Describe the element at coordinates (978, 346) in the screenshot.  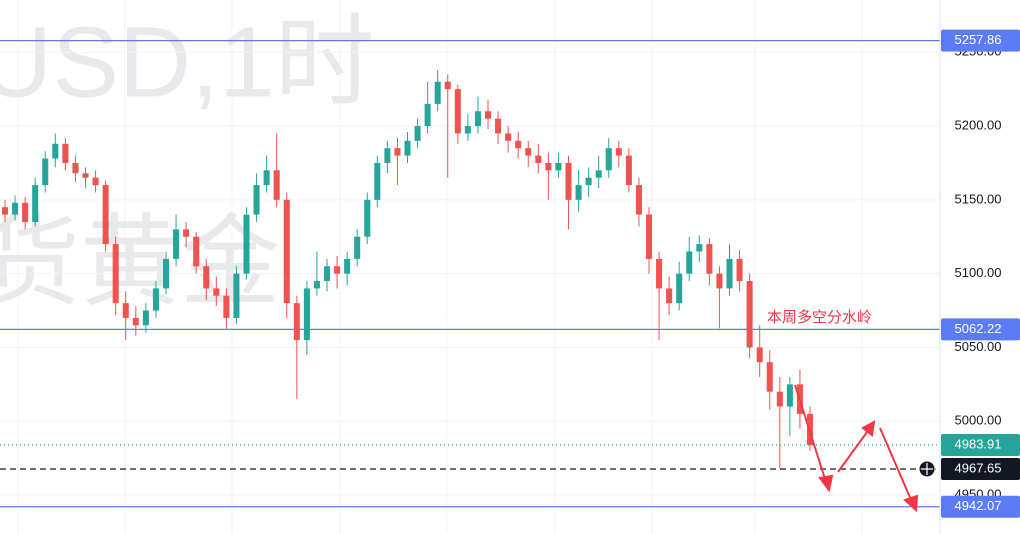
I see `y-tick-label: 5050.00` at that location.